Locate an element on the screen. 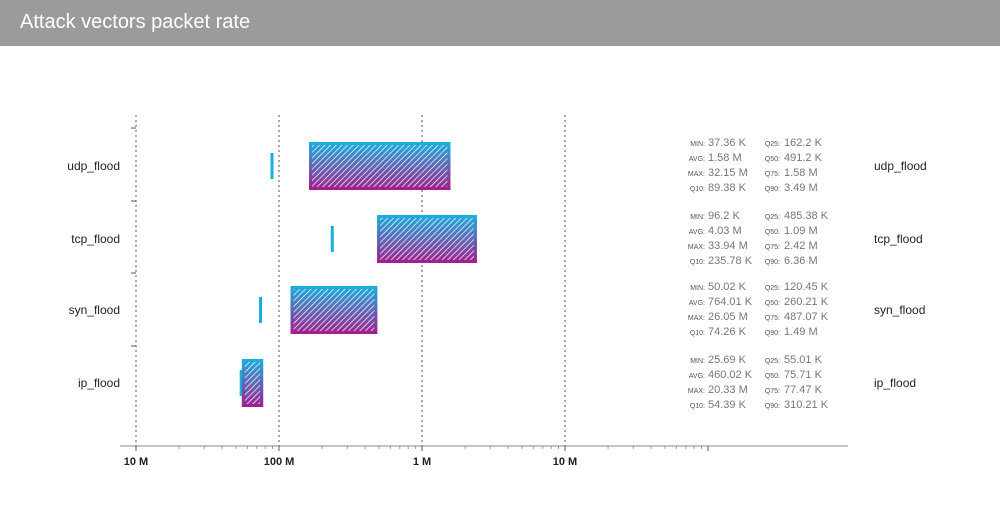 This screenshot has height=528, width=1000. stat-value: 74.26 K is located at coordinates (727, 332).